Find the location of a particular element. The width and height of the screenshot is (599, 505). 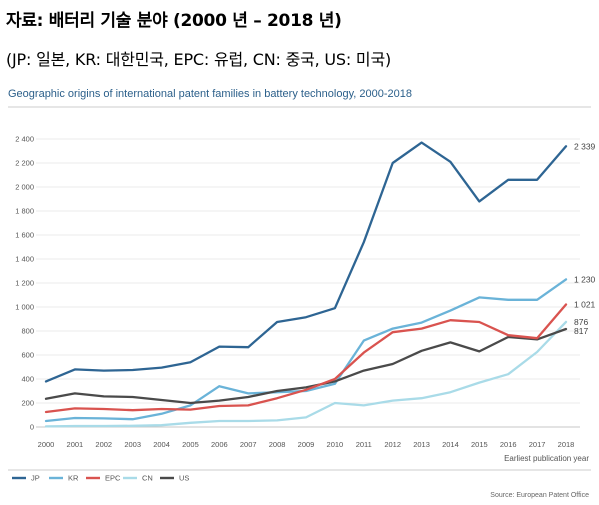

x-tick-label: 2006 is located at coordinates (219, 444).